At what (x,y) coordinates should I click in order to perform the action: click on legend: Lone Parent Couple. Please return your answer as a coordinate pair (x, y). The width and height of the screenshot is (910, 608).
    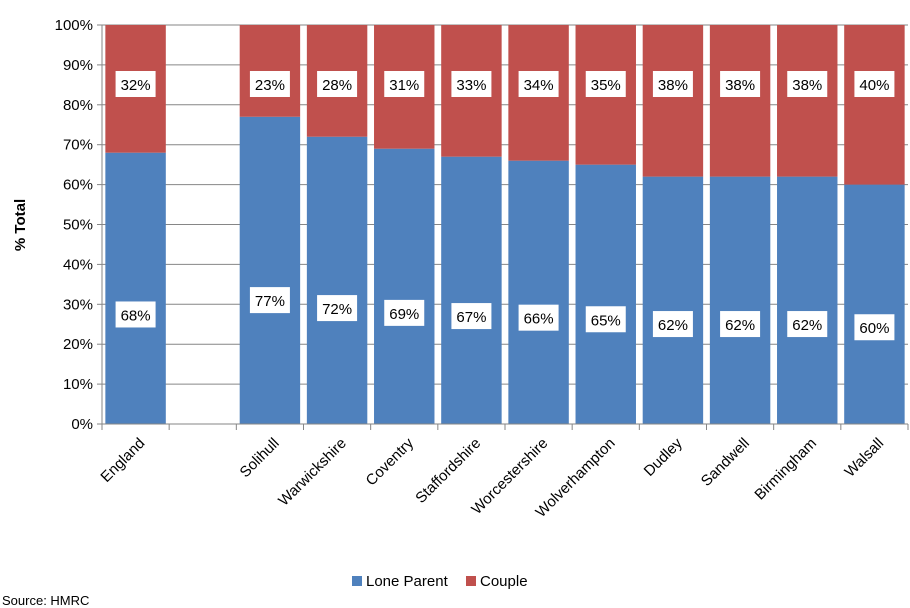
    Looking at the image, I should click on (440, 581).